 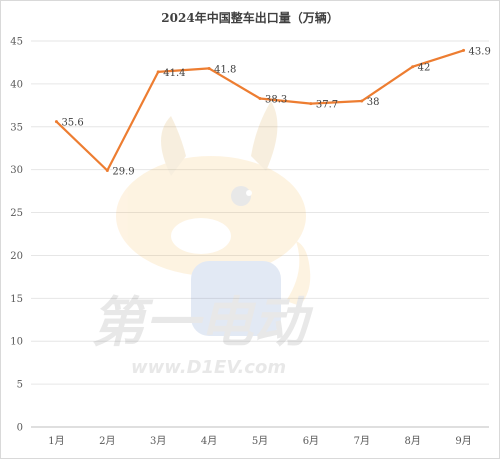 What do you see at coordinates (158, 441) in the screenshot?
I see `x-tick-label: 3月` at bounding box center [158, 441].